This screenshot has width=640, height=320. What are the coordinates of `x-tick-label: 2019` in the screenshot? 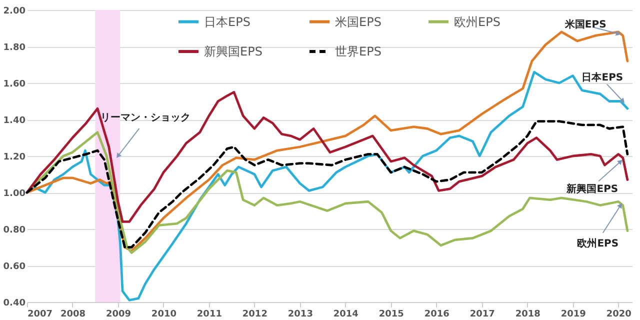 It's located at (573, 315).